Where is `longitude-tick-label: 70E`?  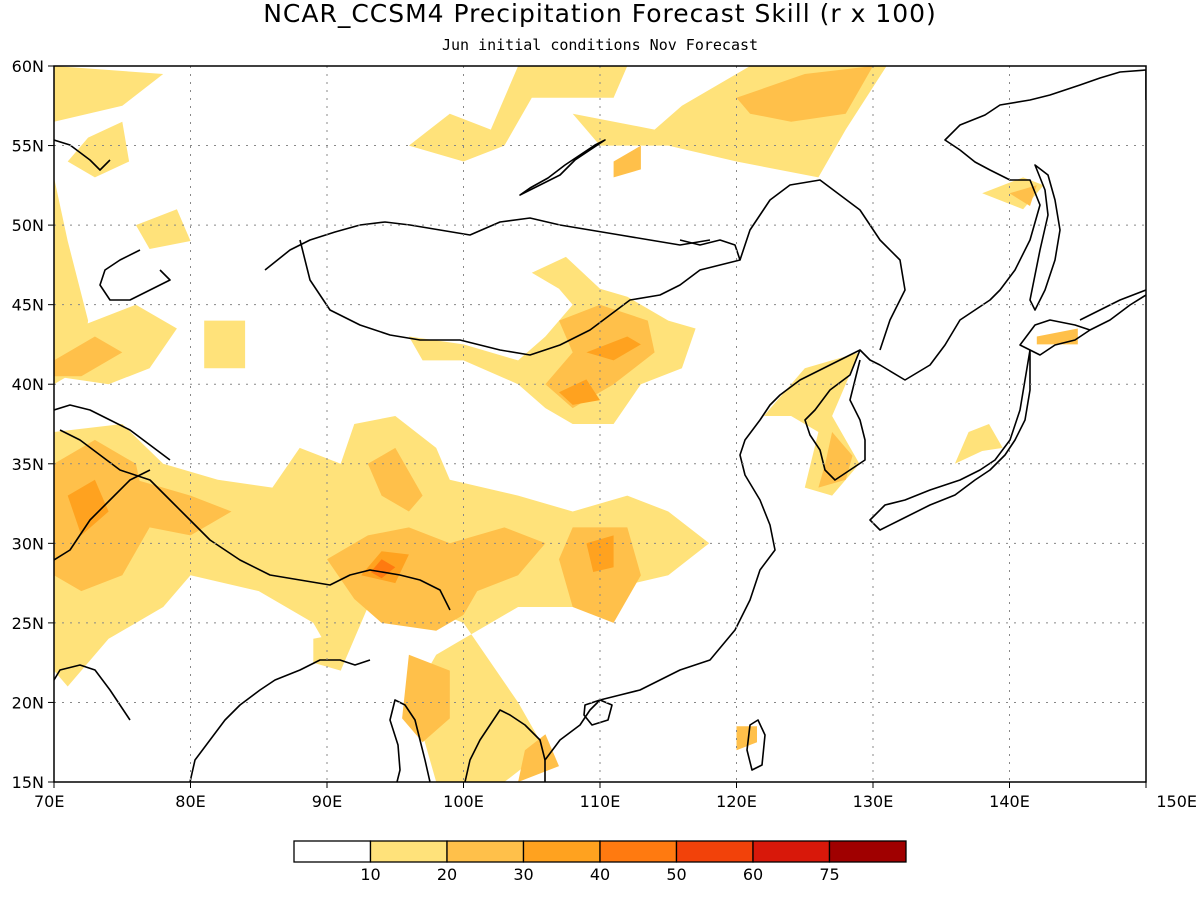
longitude-tick-label: 70E is located at coordinates (49, 801).